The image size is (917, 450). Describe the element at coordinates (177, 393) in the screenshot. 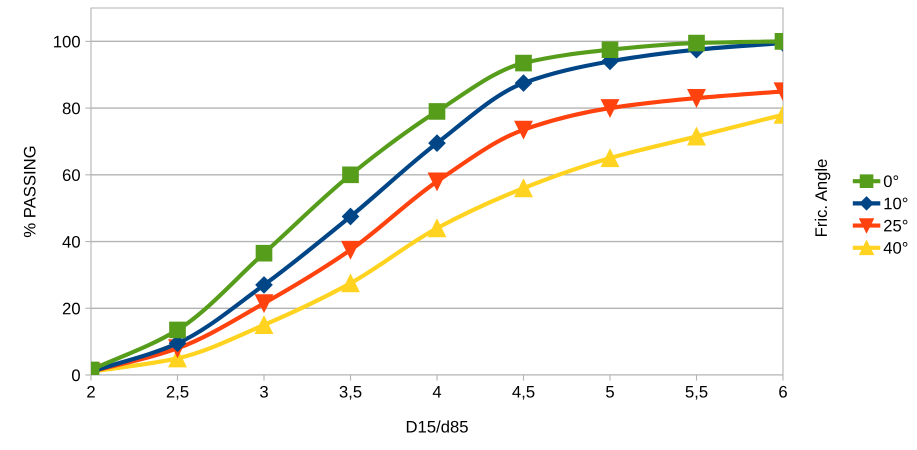

I see `x-tick-label: 2,5` at that location.